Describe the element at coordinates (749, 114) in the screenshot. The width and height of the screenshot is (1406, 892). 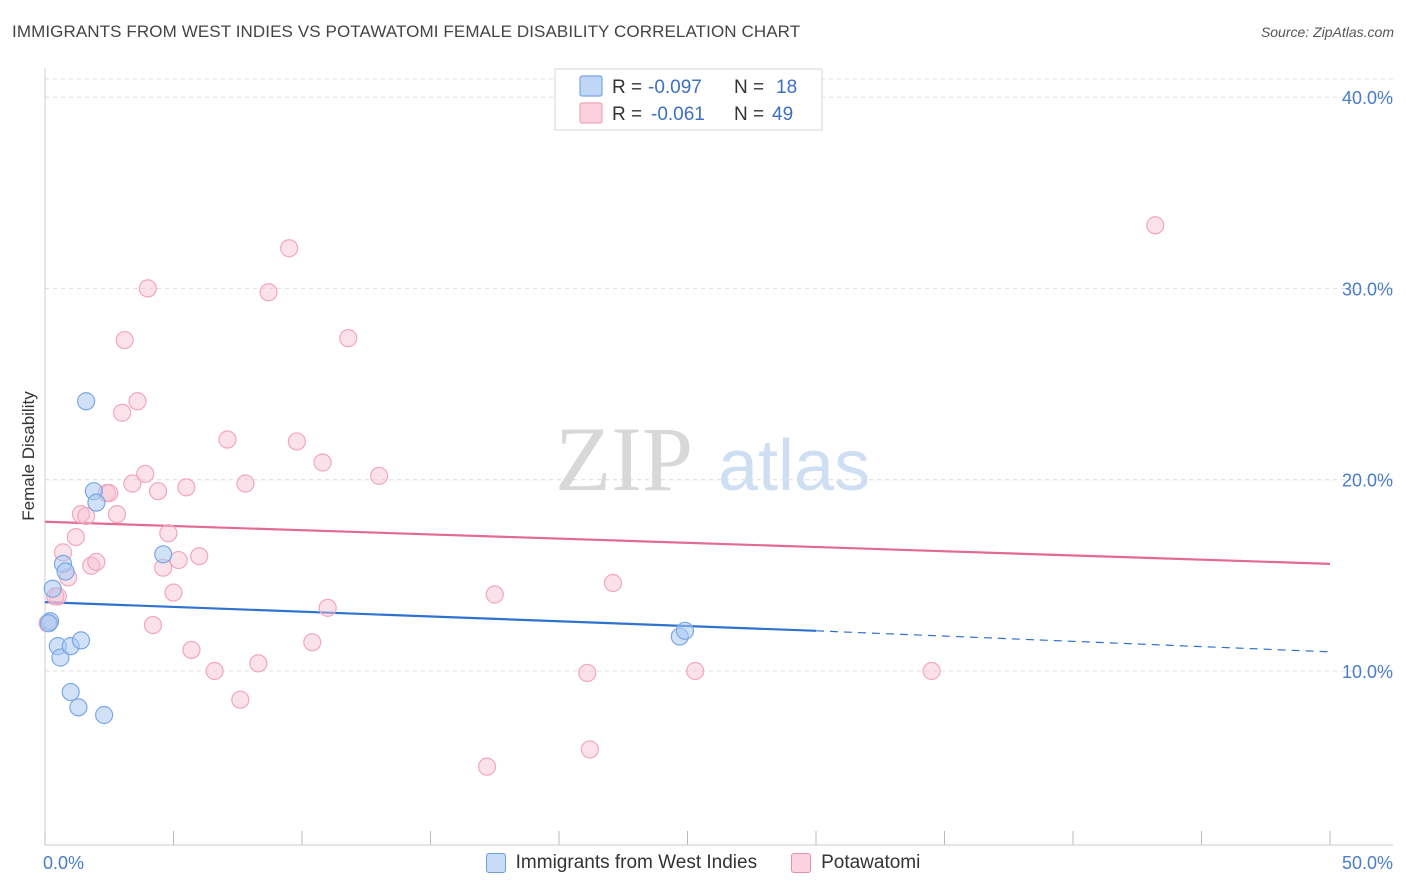
I see `legend-n-label-2: N =` at that location.